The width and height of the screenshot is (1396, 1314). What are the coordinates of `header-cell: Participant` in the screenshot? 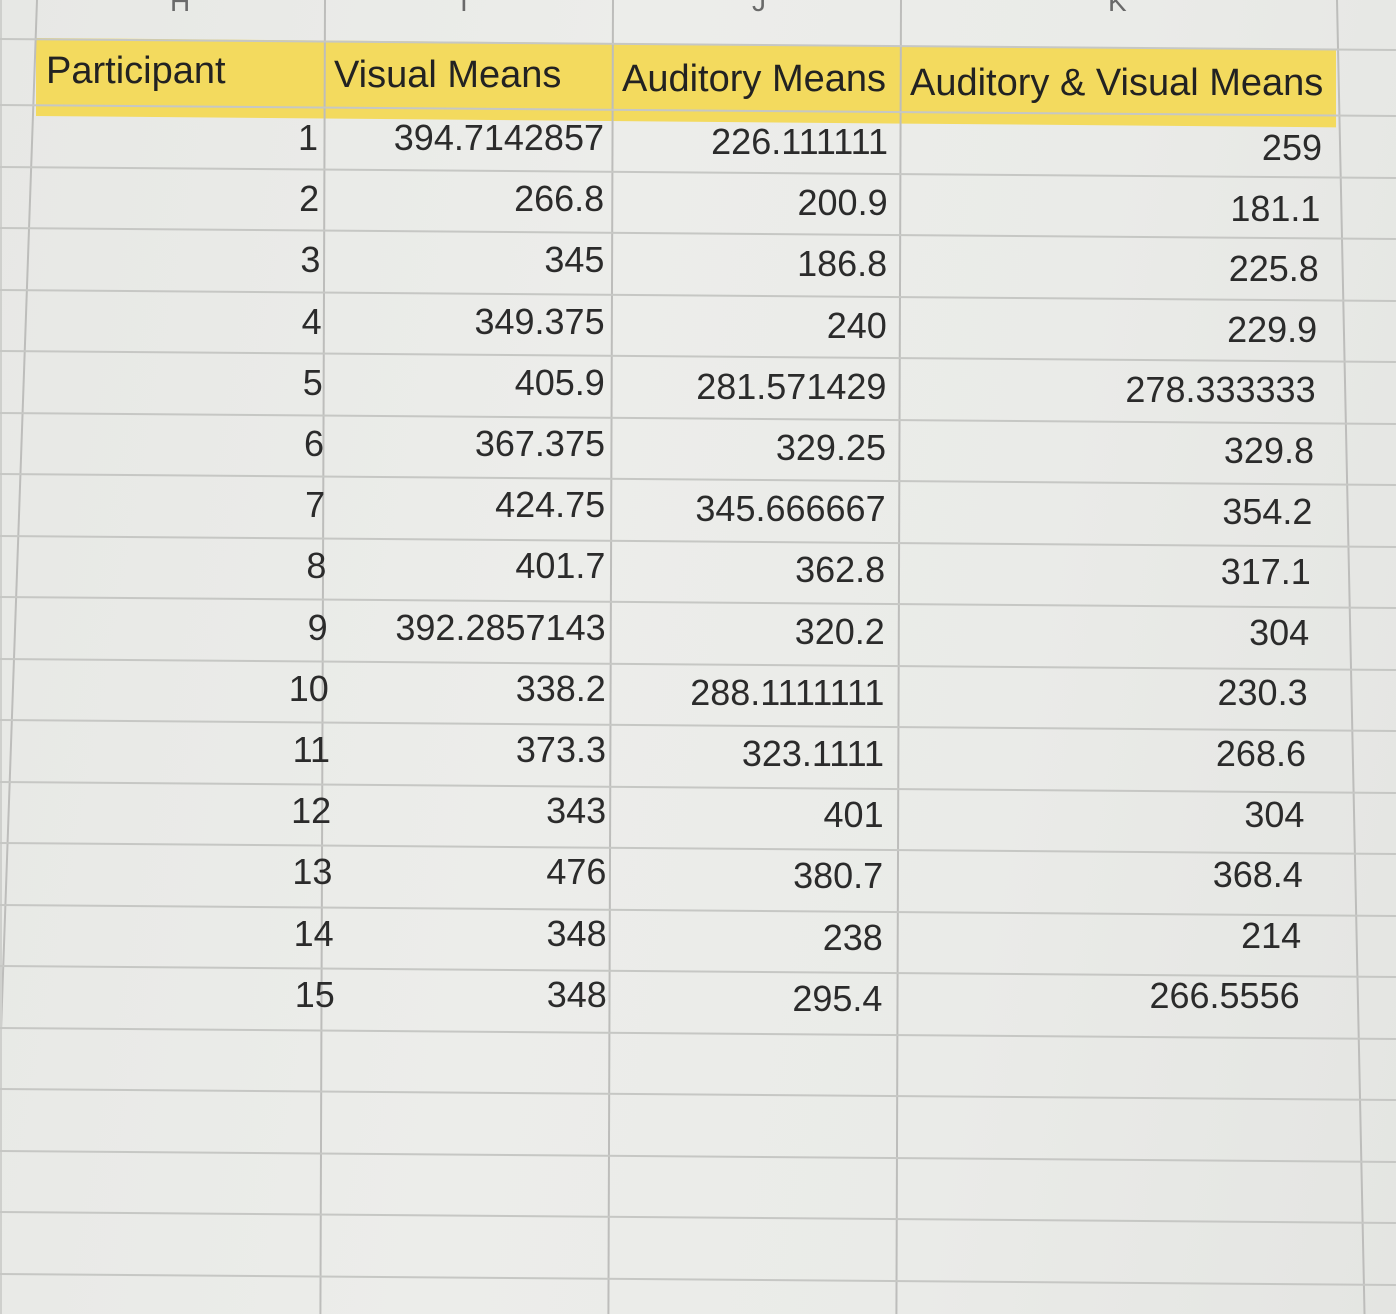 It's located at (136, 71).